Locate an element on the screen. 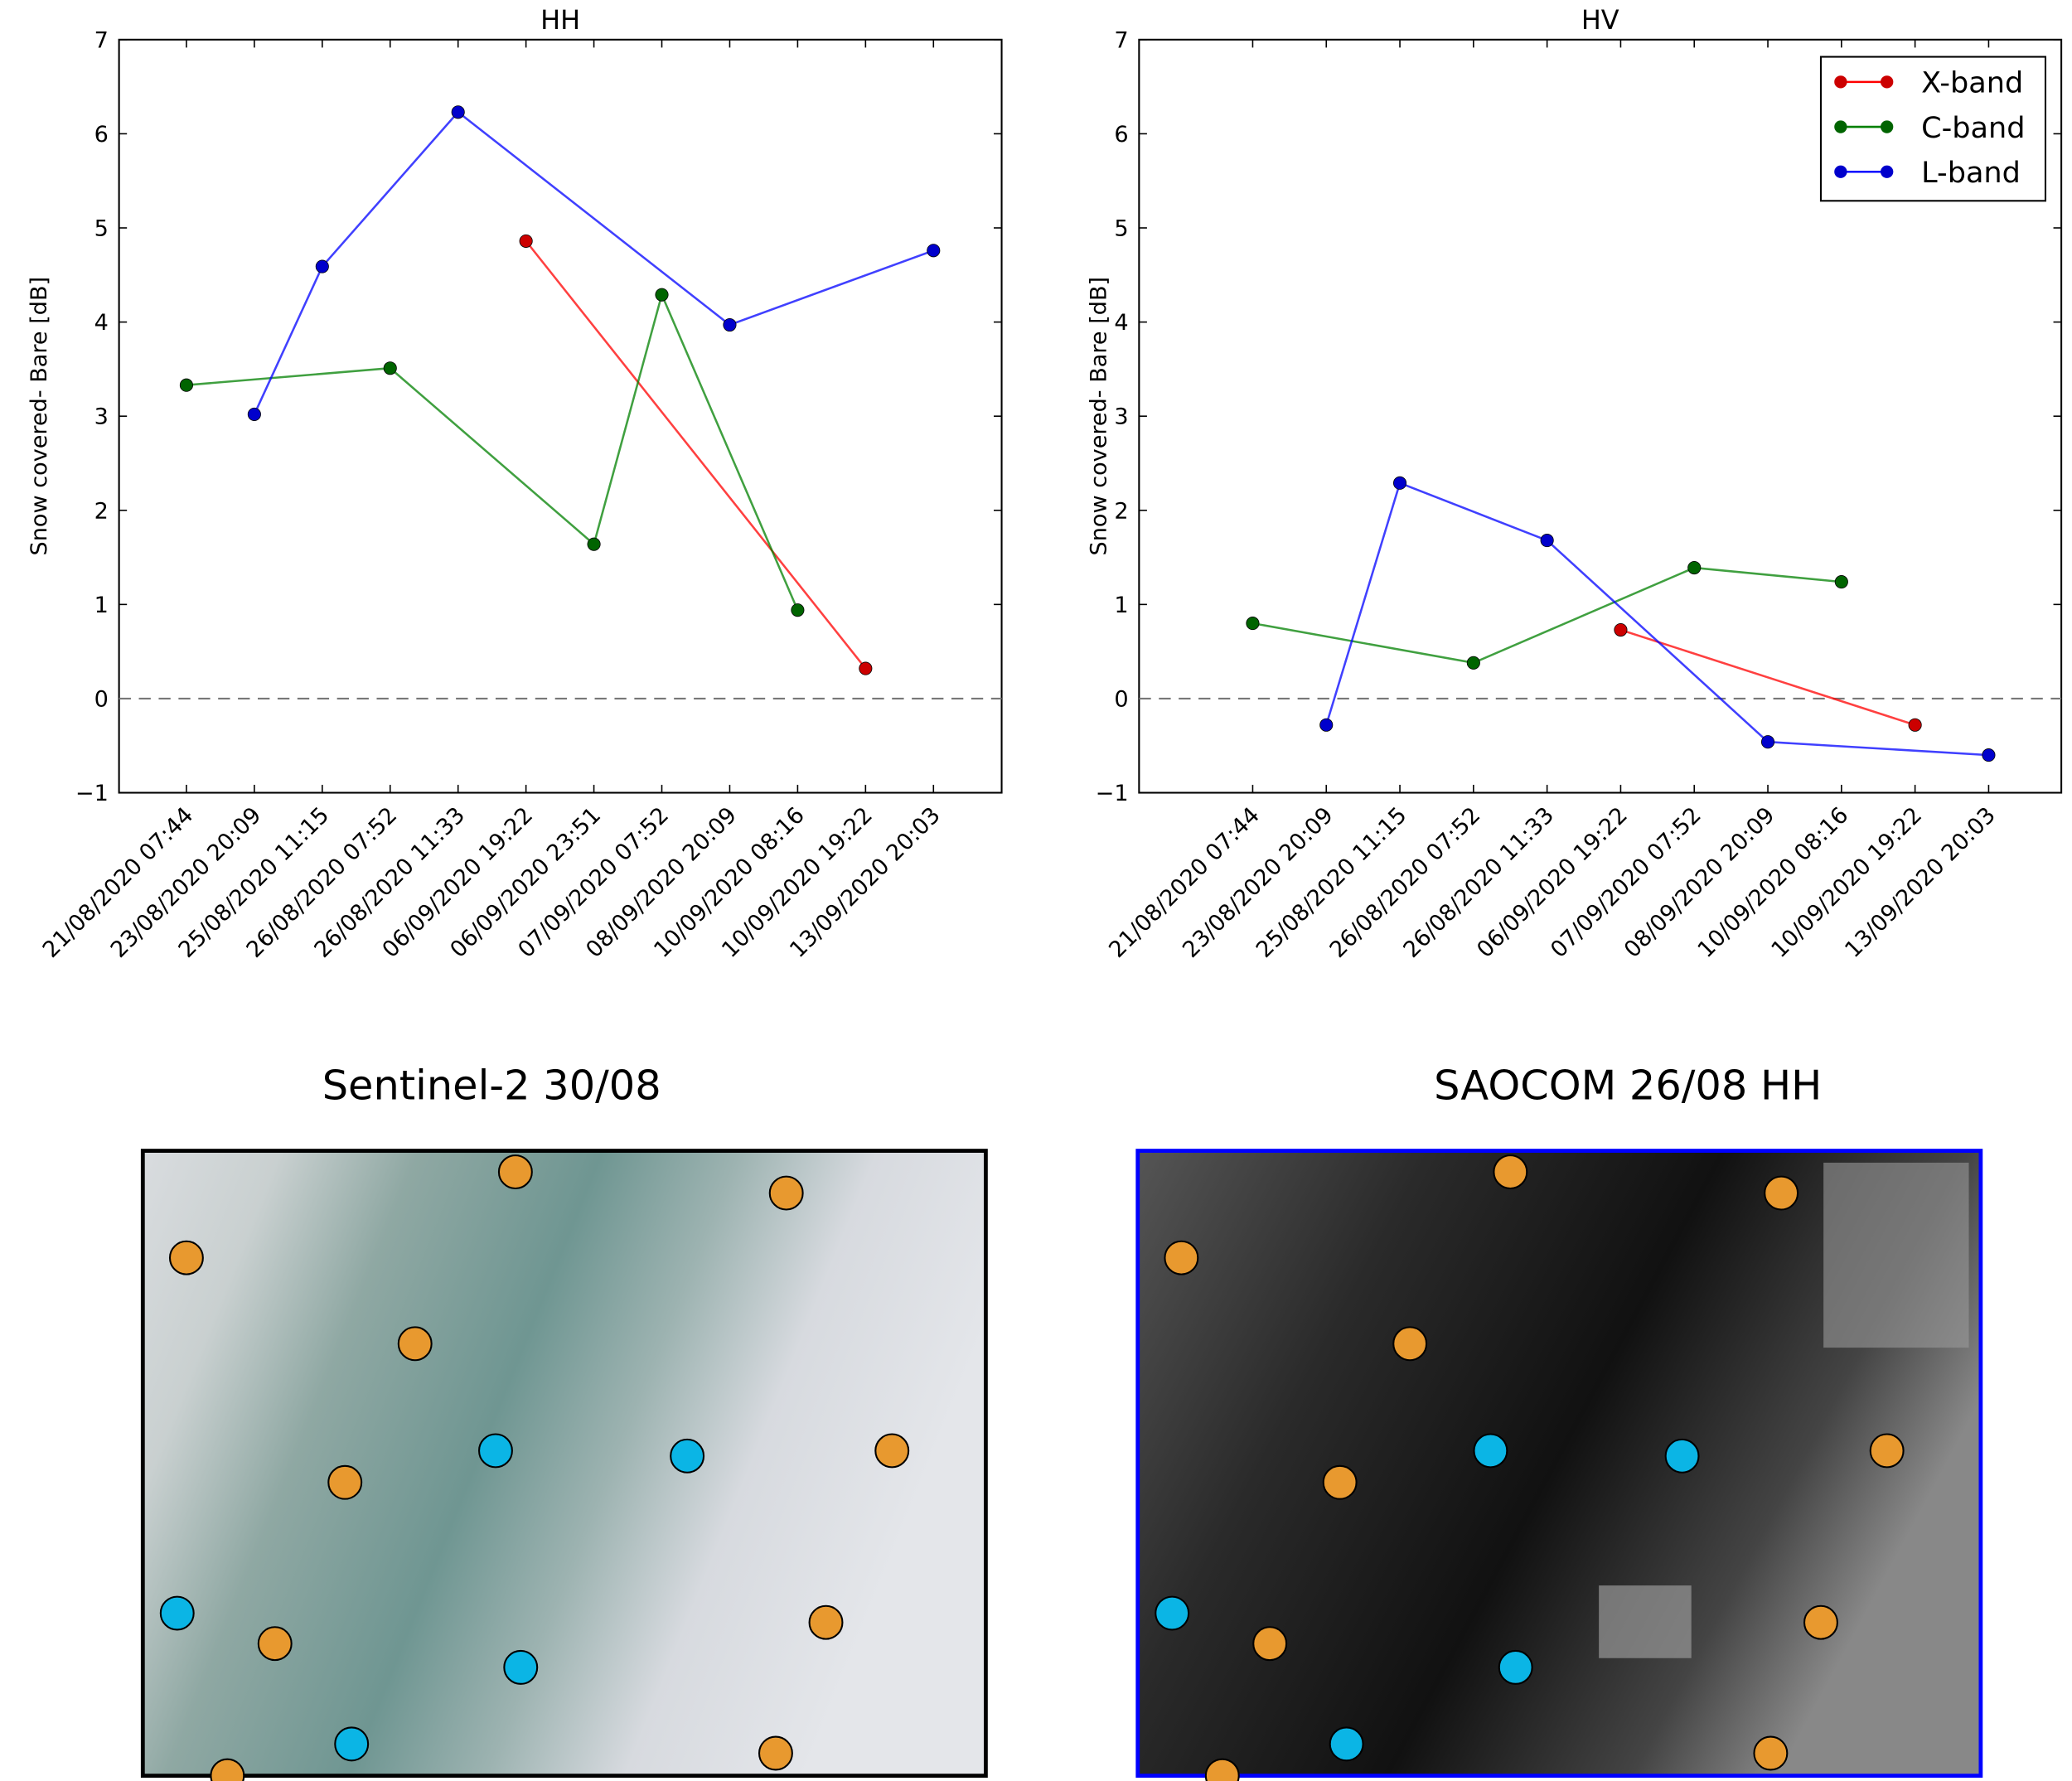  saocom-image is located at coordinates (1559, 1464).